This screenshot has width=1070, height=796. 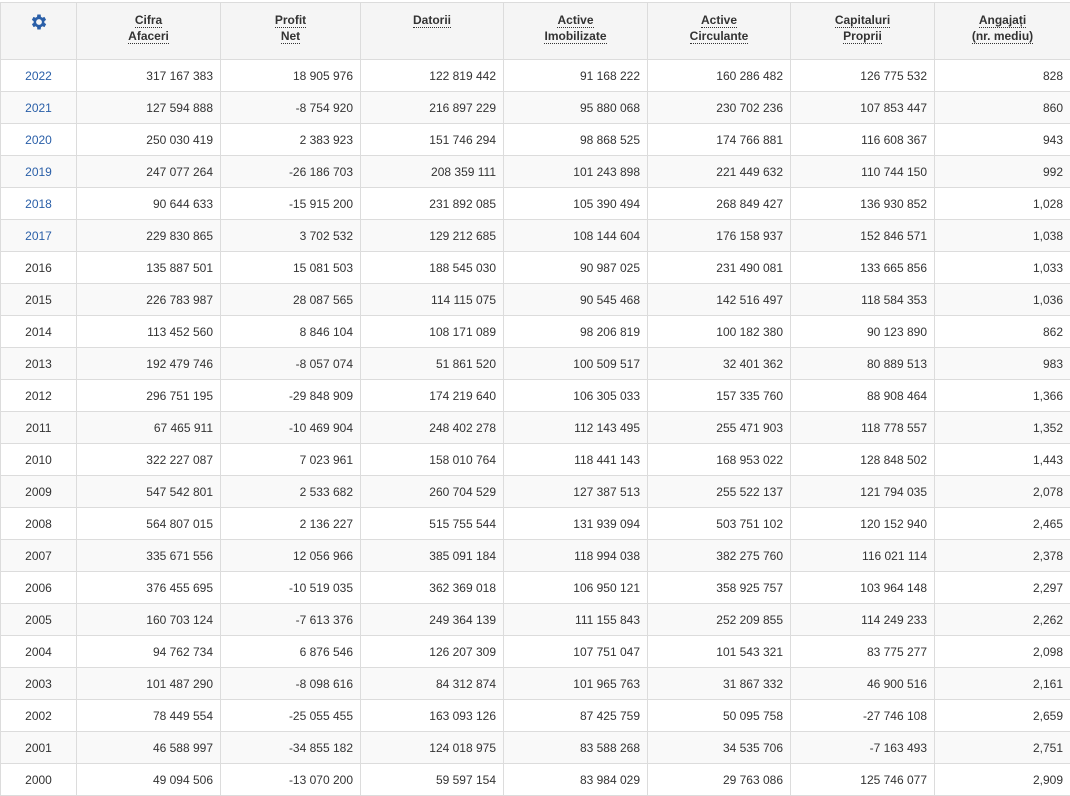 I want to click on value-cell: -26 186 703, so click(x=291, y=172).